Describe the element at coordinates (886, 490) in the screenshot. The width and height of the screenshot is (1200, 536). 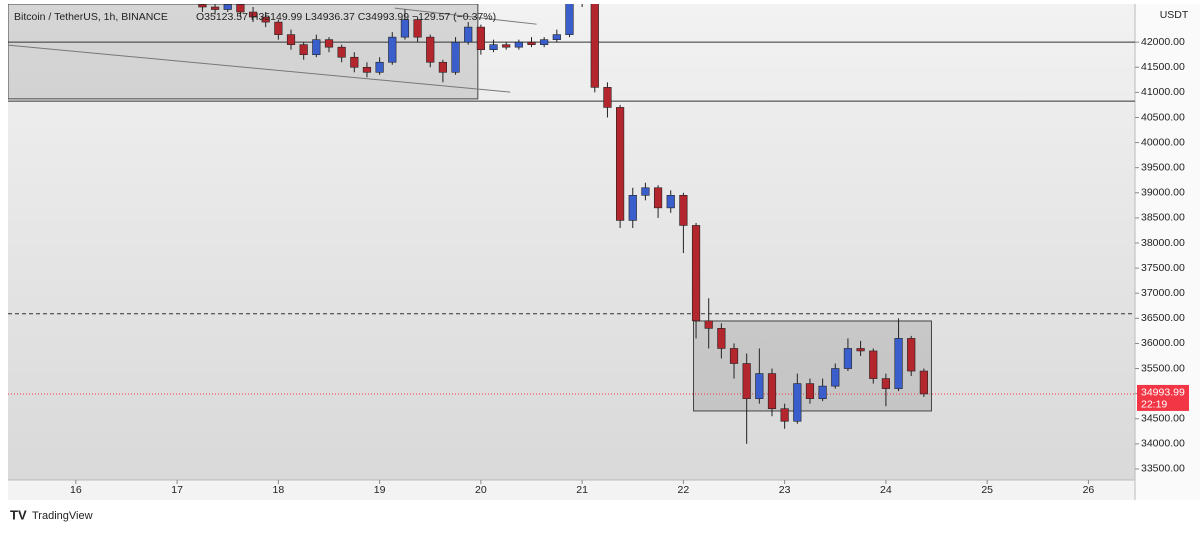
I see `x-tick-label: 24` at that location.